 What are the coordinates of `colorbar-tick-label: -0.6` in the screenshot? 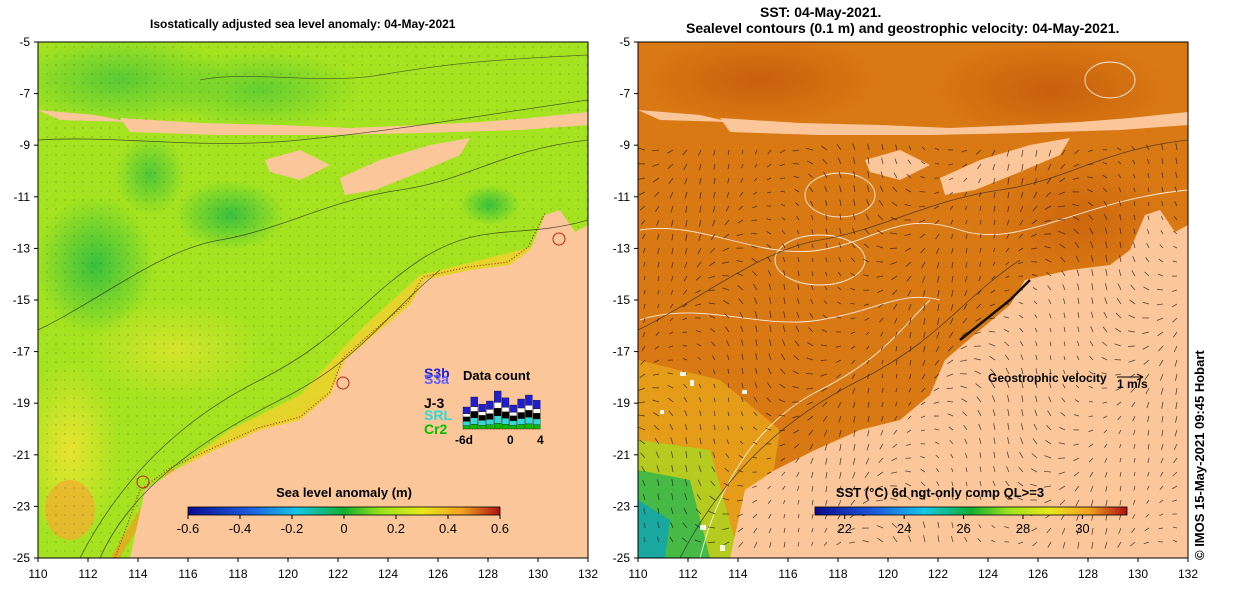 It's located at (188, 528).